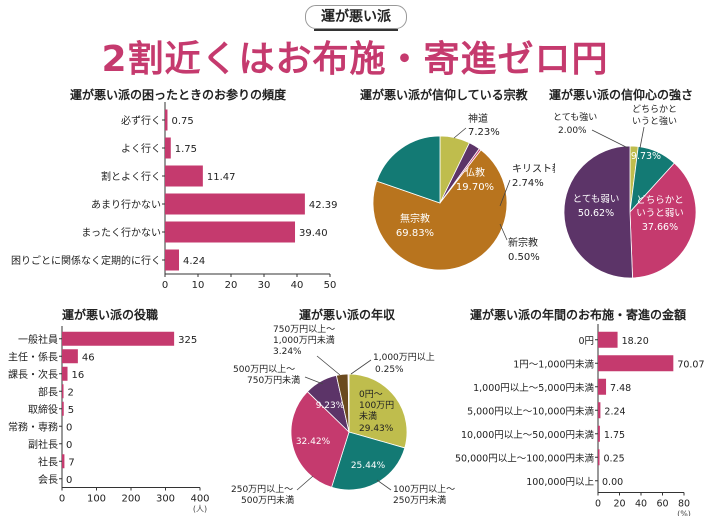 The image size is (710, 516). What do you see at coordinates (684, 504) in the screenshot?
I see `donation-x-tick-label: 80` at bounding box center [684, 504].